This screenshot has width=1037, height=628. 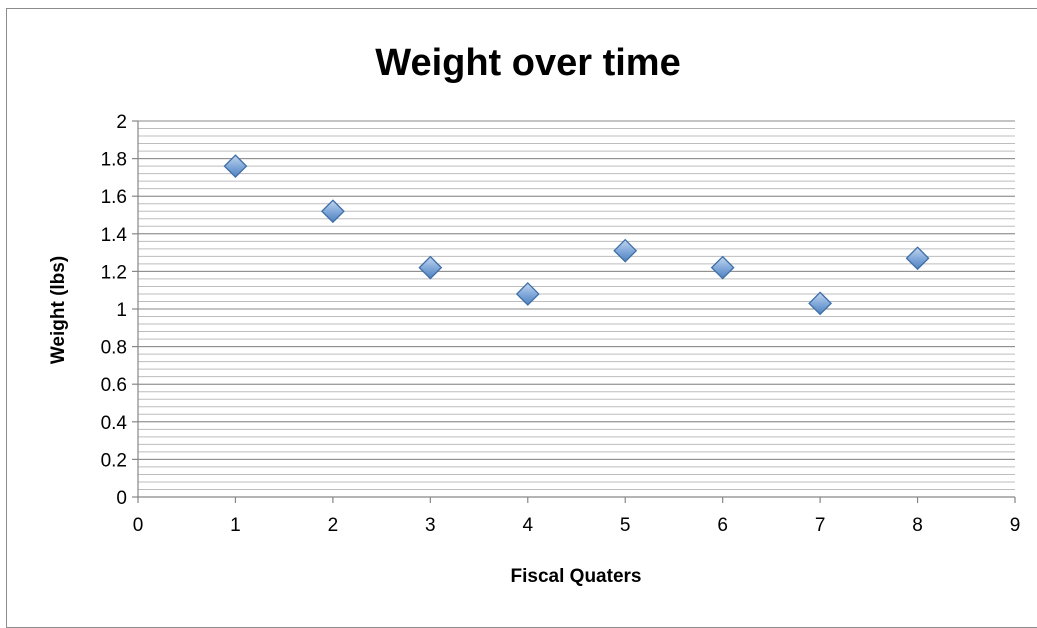 What do you see at coordinates (58, 310) in the screenshot?
I see `y-axis-label: Weight (lbs)` at bounding box center [58, 310].